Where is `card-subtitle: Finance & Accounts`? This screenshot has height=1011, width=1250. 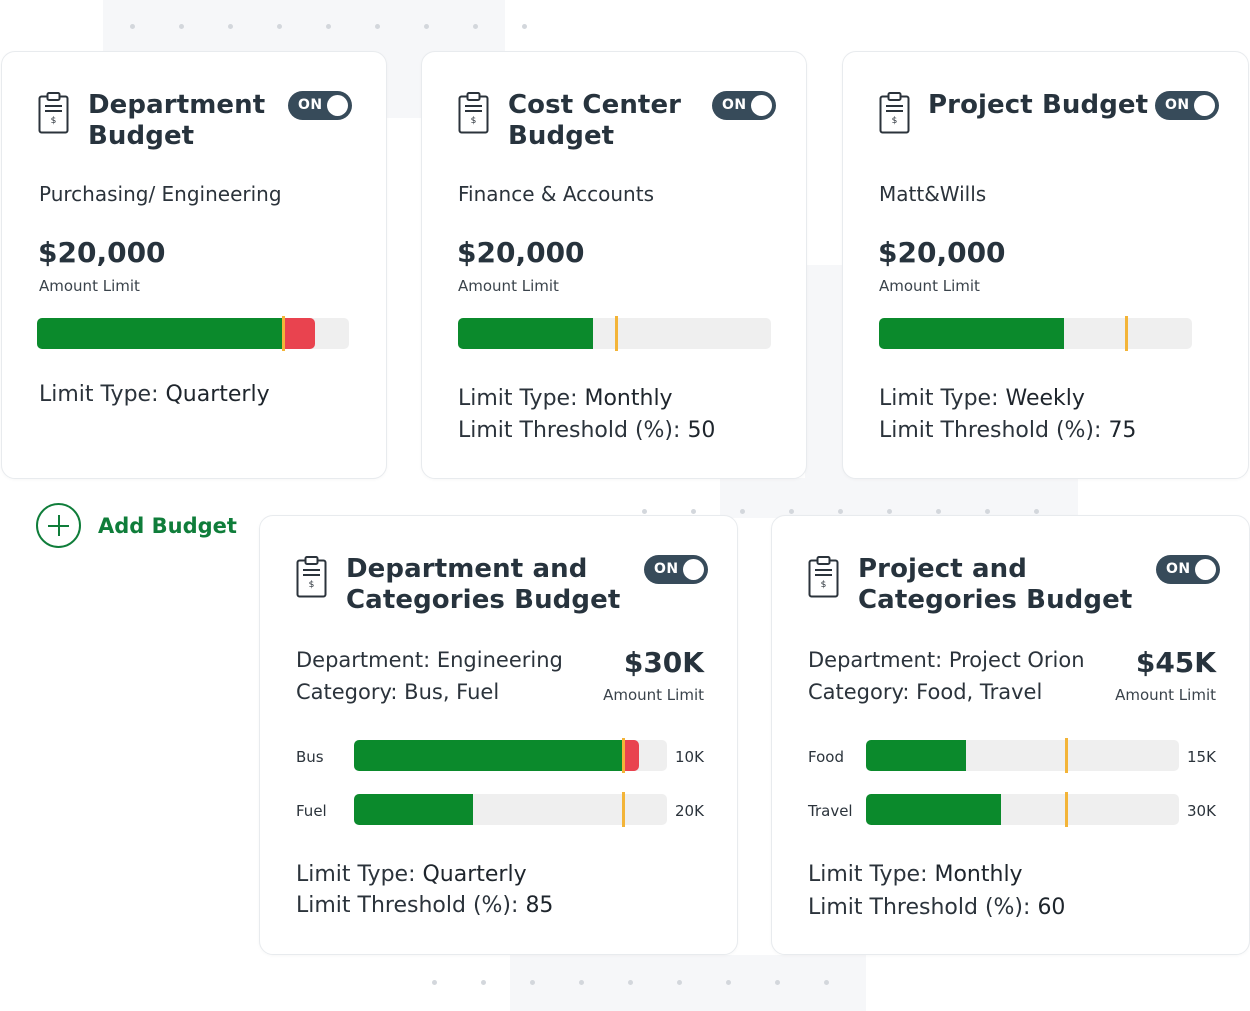 card-subtitle: Finance & Accounts is located at coordinates (556, 194).